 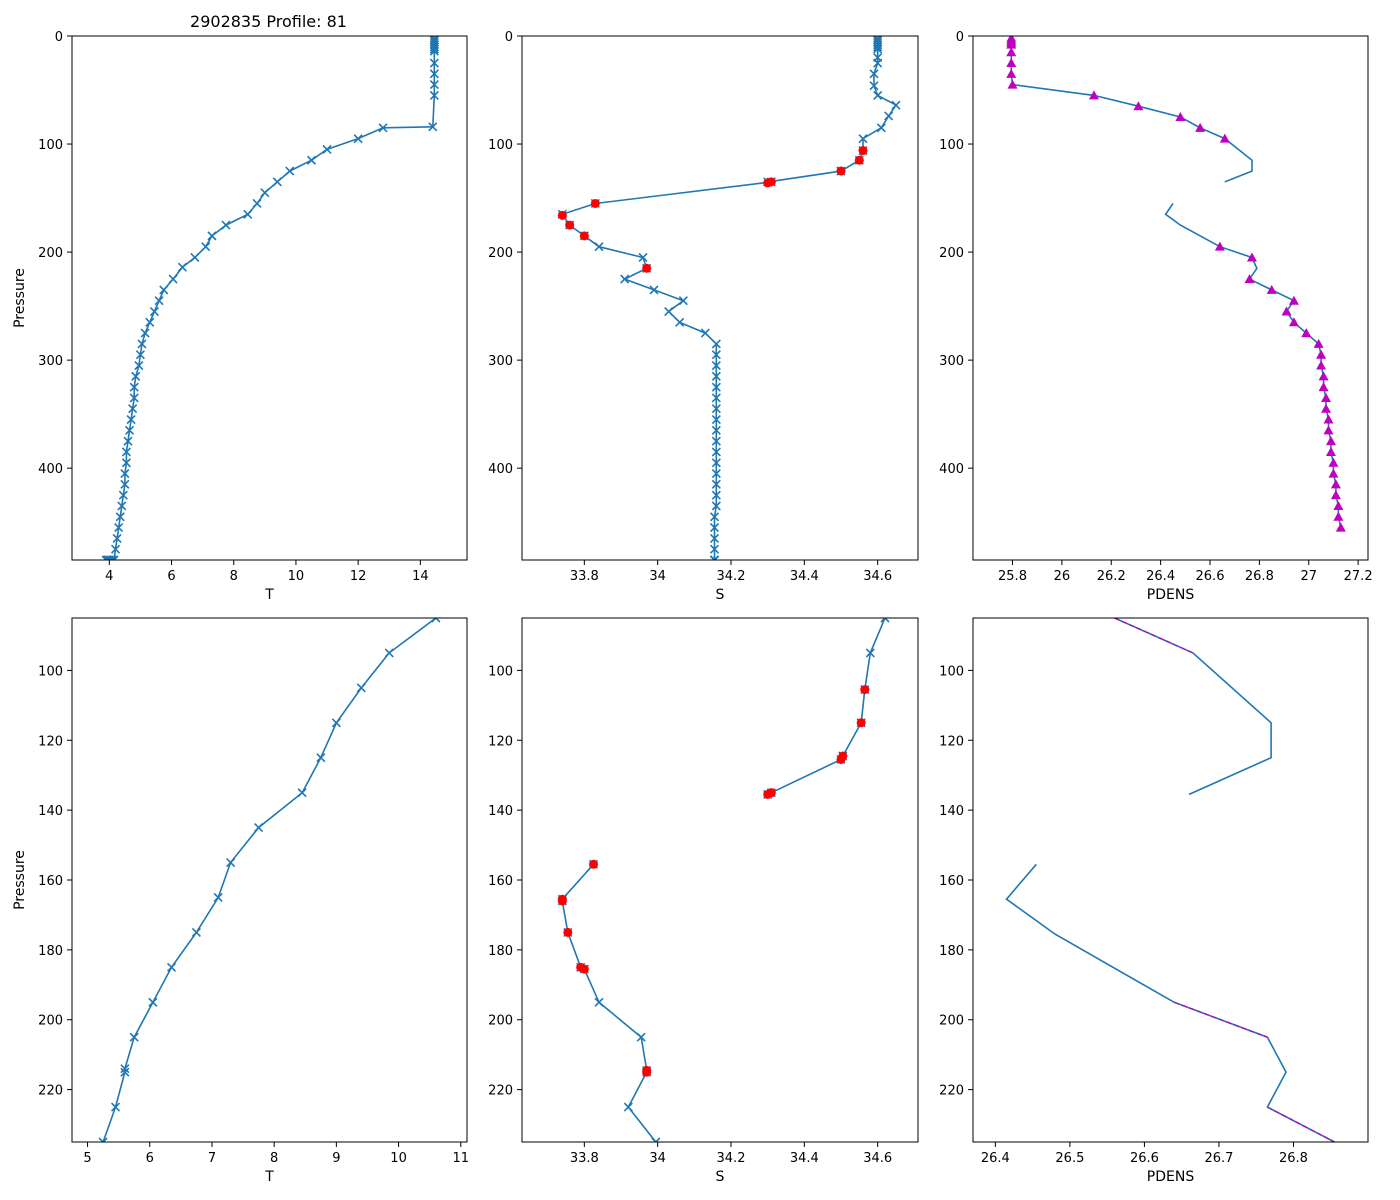 What do you see at coordinates (877, 576) in the screenshot?
I see `x-tick-label: 34.6` at bounding box center [877, 576].